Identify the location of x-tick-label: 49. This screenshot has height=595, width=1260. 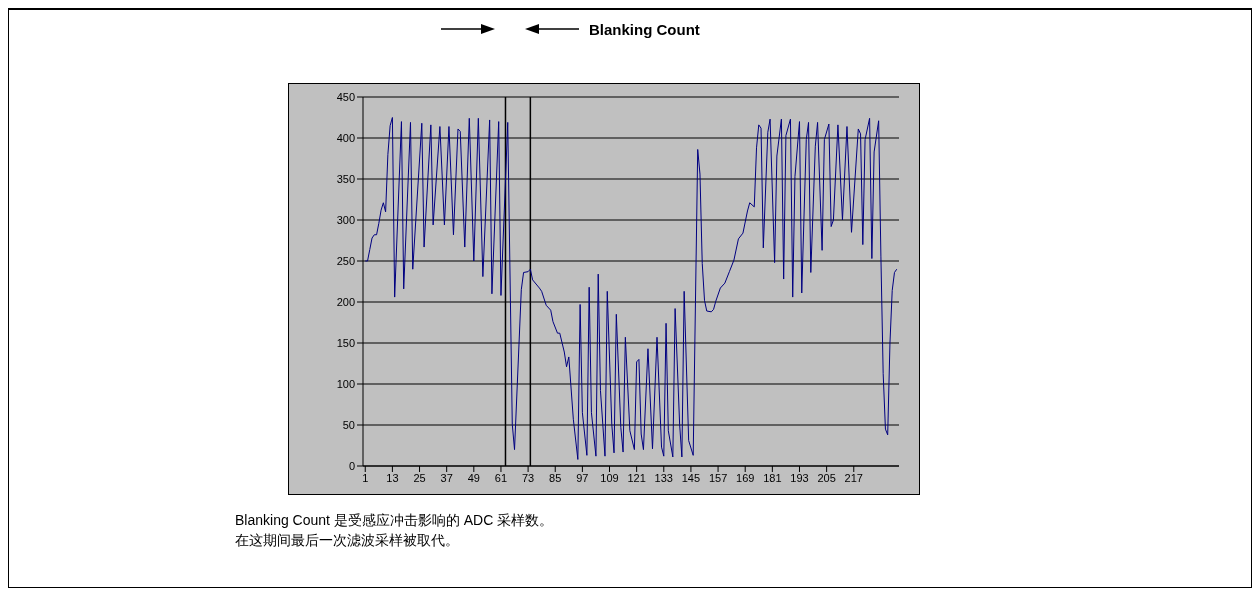
(473, 477).